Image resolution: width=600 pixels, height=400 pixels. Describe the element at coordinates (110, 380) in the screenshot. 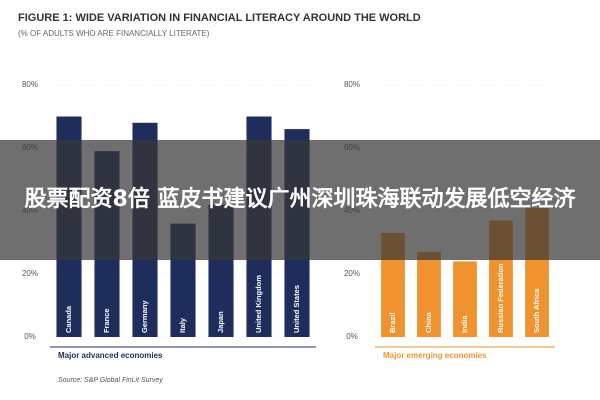

I see `source: Source: S&P Global FinLit Survey` at that location.